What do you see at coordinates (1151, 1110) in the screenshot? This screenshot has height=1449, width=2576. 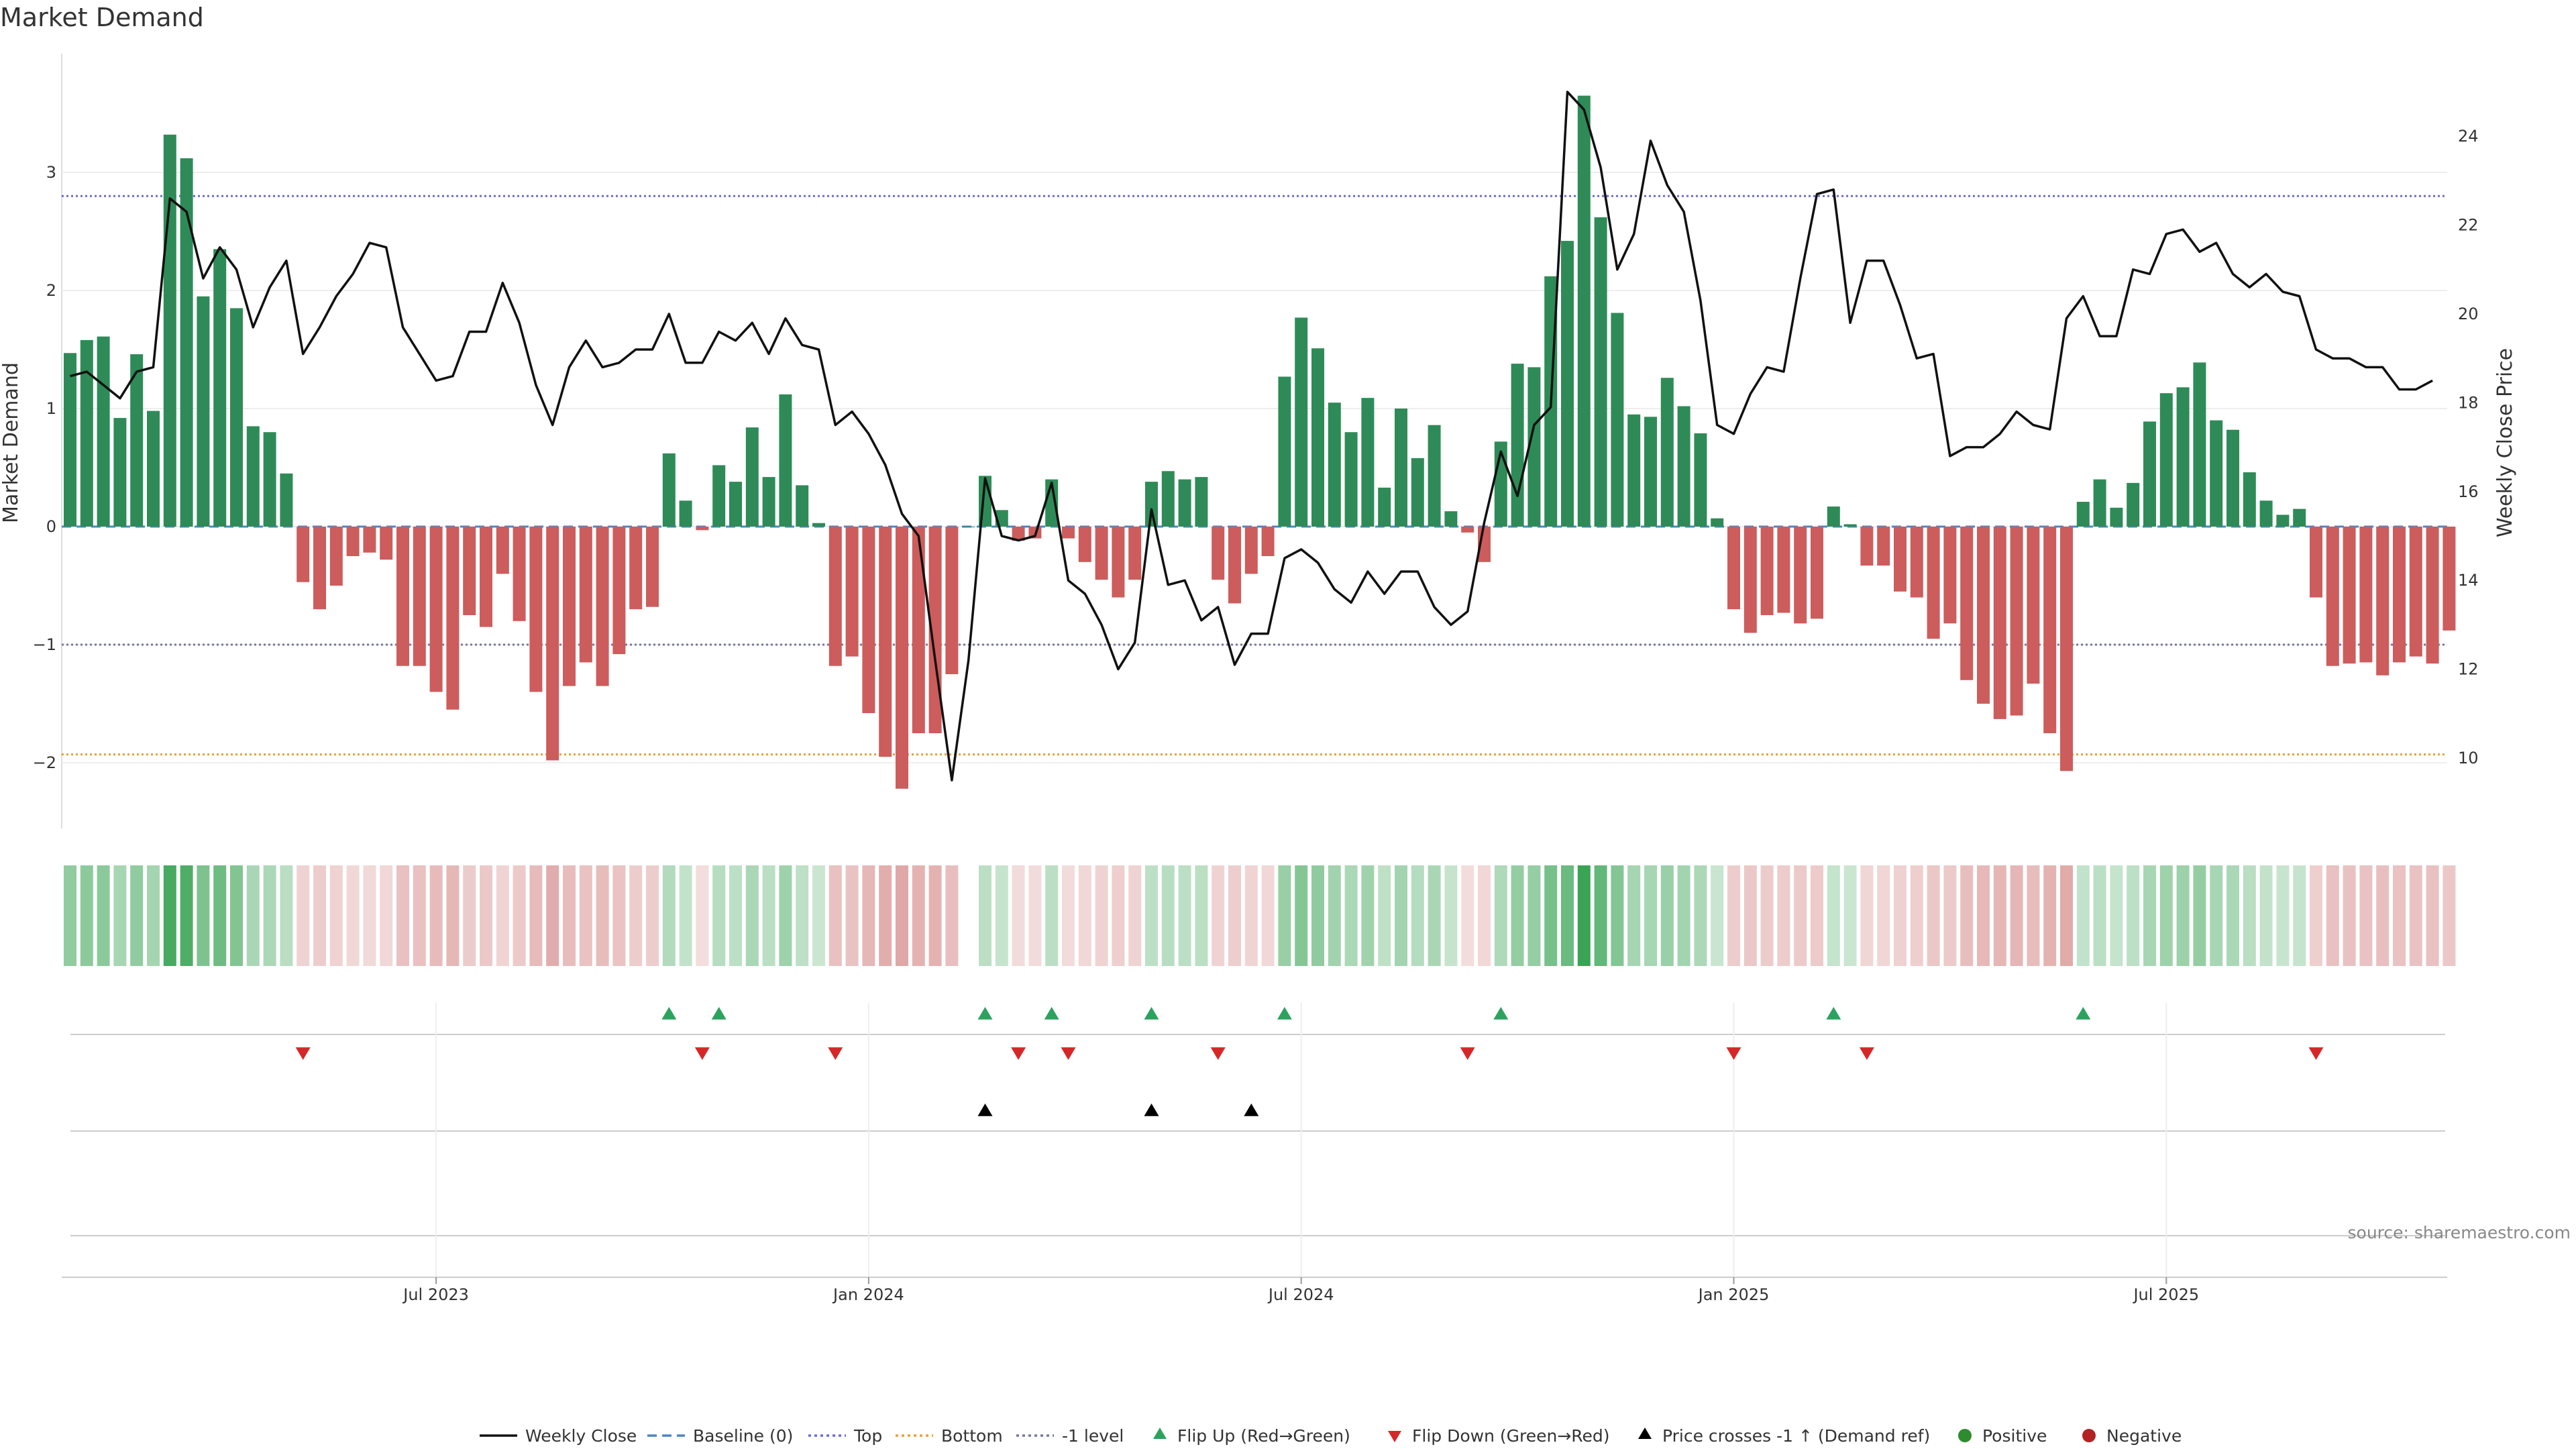 I see `price-cross-marker` at bounding box center [1151, 1110].